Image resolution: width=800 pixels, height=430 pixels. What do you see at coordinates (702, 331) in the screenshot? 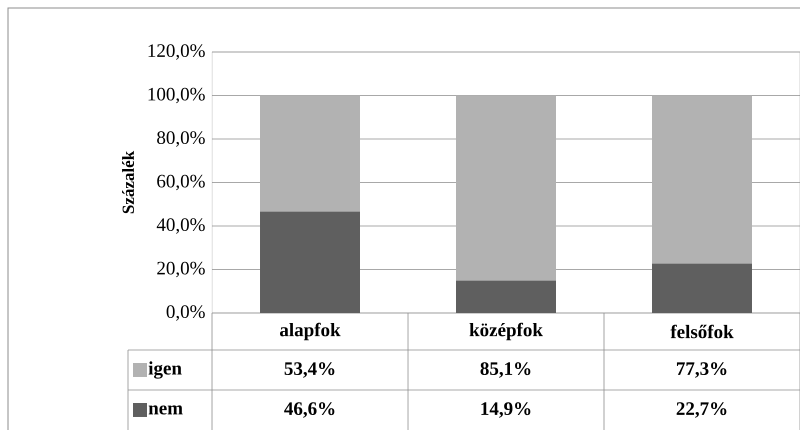
I see `x-tick-label: felsőfok` at bounding box center [702, 331].